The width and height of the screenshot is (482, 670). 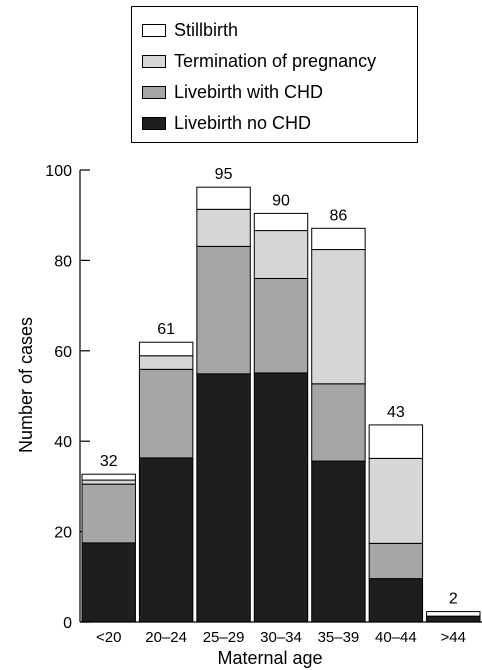 What do you see at coordinates (26, 385) in the screenshot?
I see `y-axis-title: Number of cases` at bounding box center [26, 385].